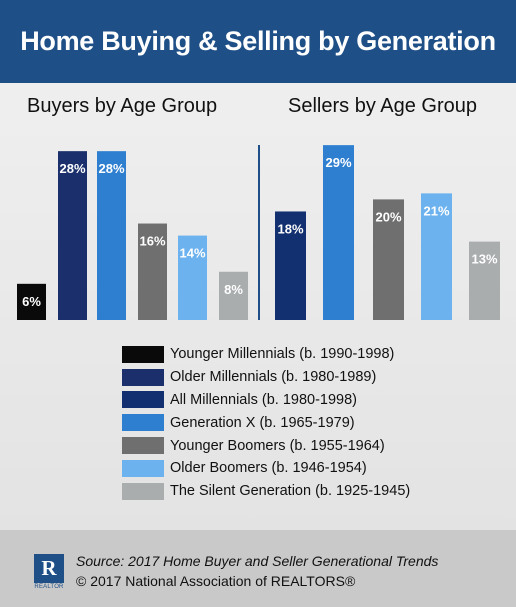  I want to click on sellers-bar-label: 29%, so click(338, 162).